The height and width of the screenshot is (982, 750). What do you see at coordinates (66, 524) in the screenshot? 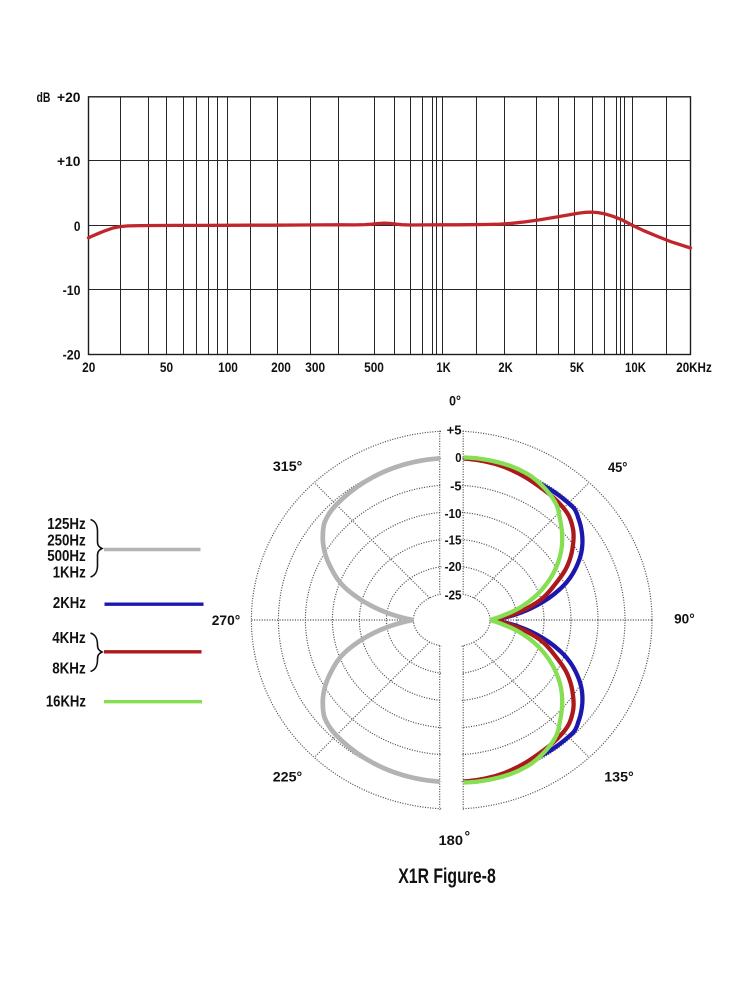
I see `svg-text: 125Hz` at bounding box center [66, 524].